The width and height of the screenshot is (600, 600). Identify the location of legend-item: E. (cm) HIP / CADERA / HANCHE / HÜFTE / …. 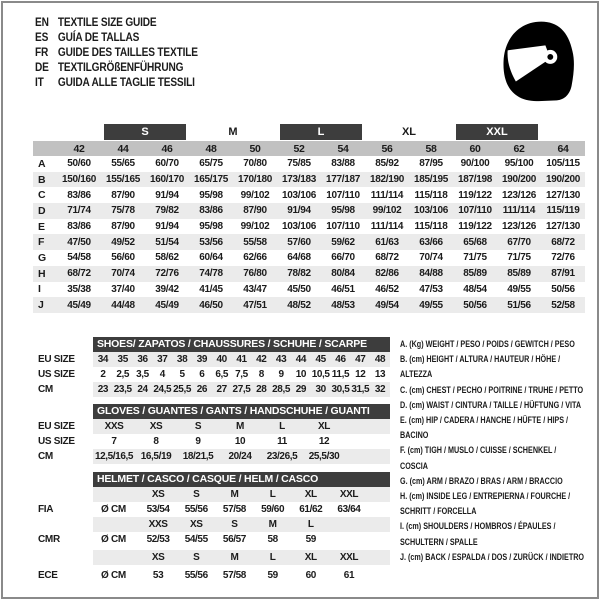
(484, 428).